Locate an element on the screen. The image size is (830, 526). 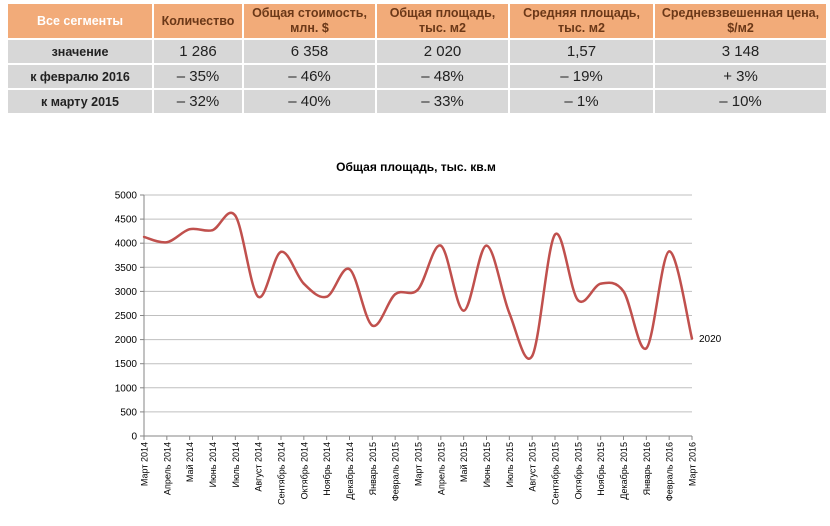
x-tick-label: Январь 2015 is located at coordinates (373, 468).